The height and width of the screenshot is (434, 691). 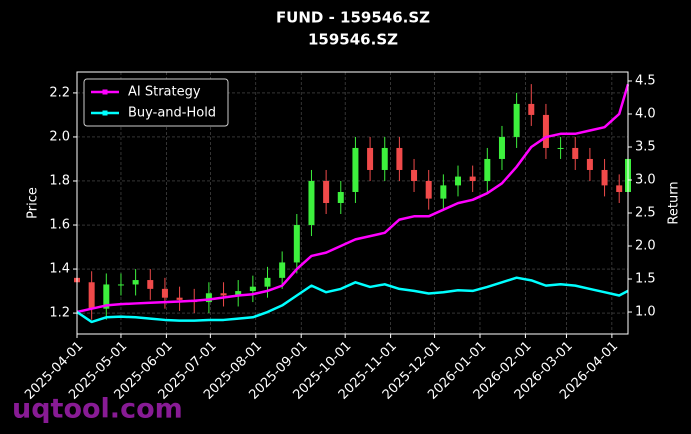 I want to click on y-tick-label: 2.2, so click(x=59, y=92).